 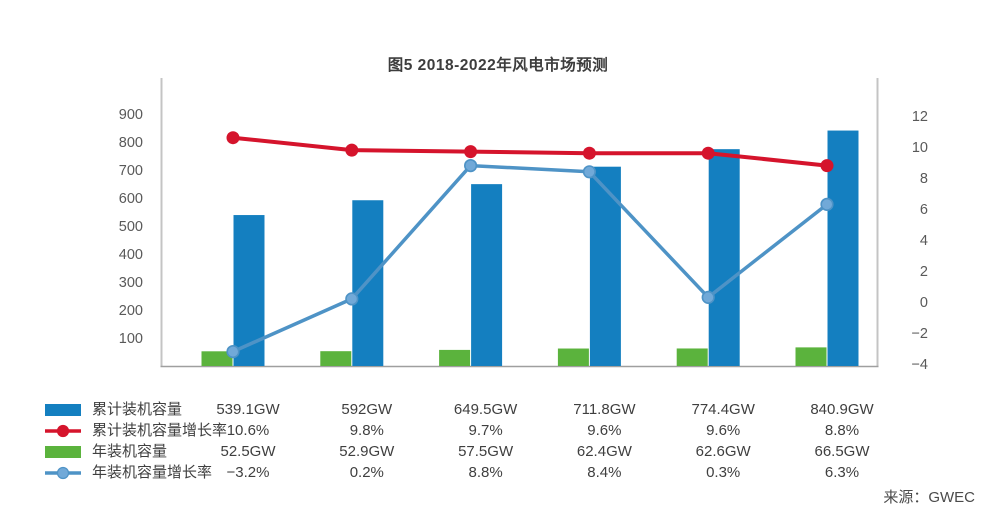 I want to click on table-value: 9.8%, so click(x=366, y=430).